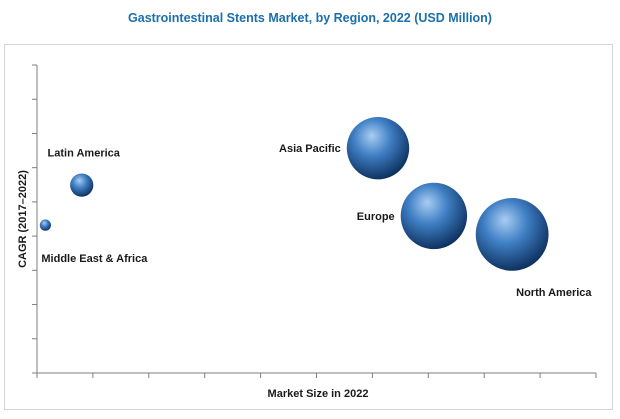 This screenshot has width=620, height=419. I want to click on bubble-asia-pacific, so click(378, 148).